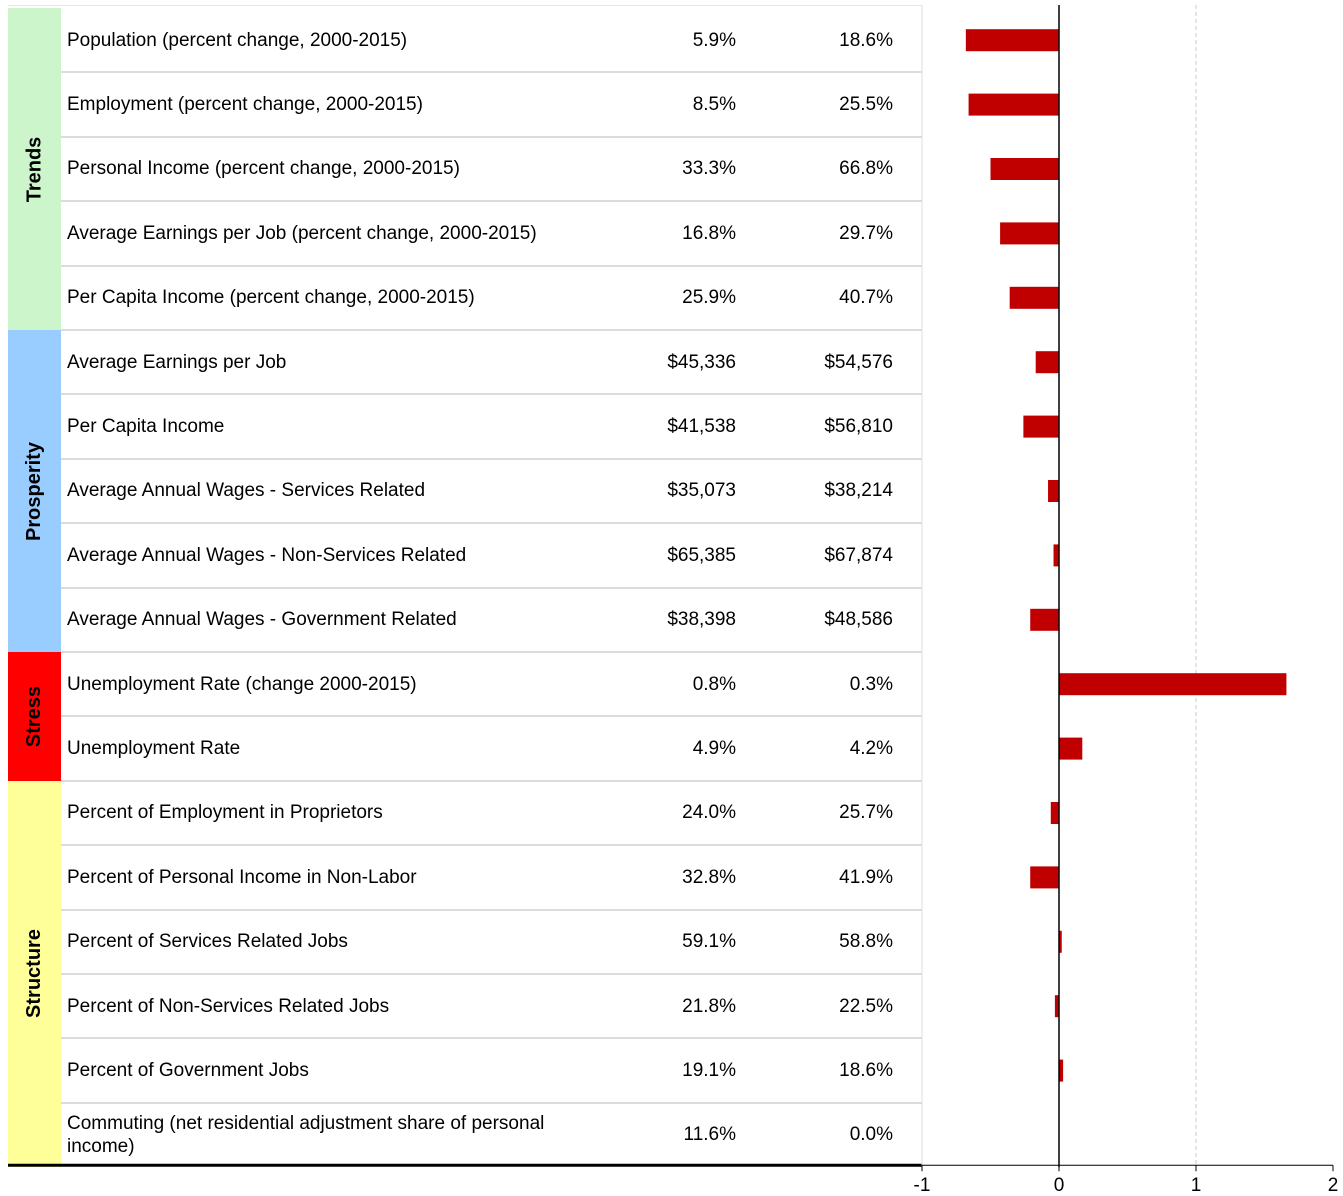  What do you see at coordinates (858, 491) in the screenshot?
I see `value-2: $38,214` at bounding box center [858, 491].